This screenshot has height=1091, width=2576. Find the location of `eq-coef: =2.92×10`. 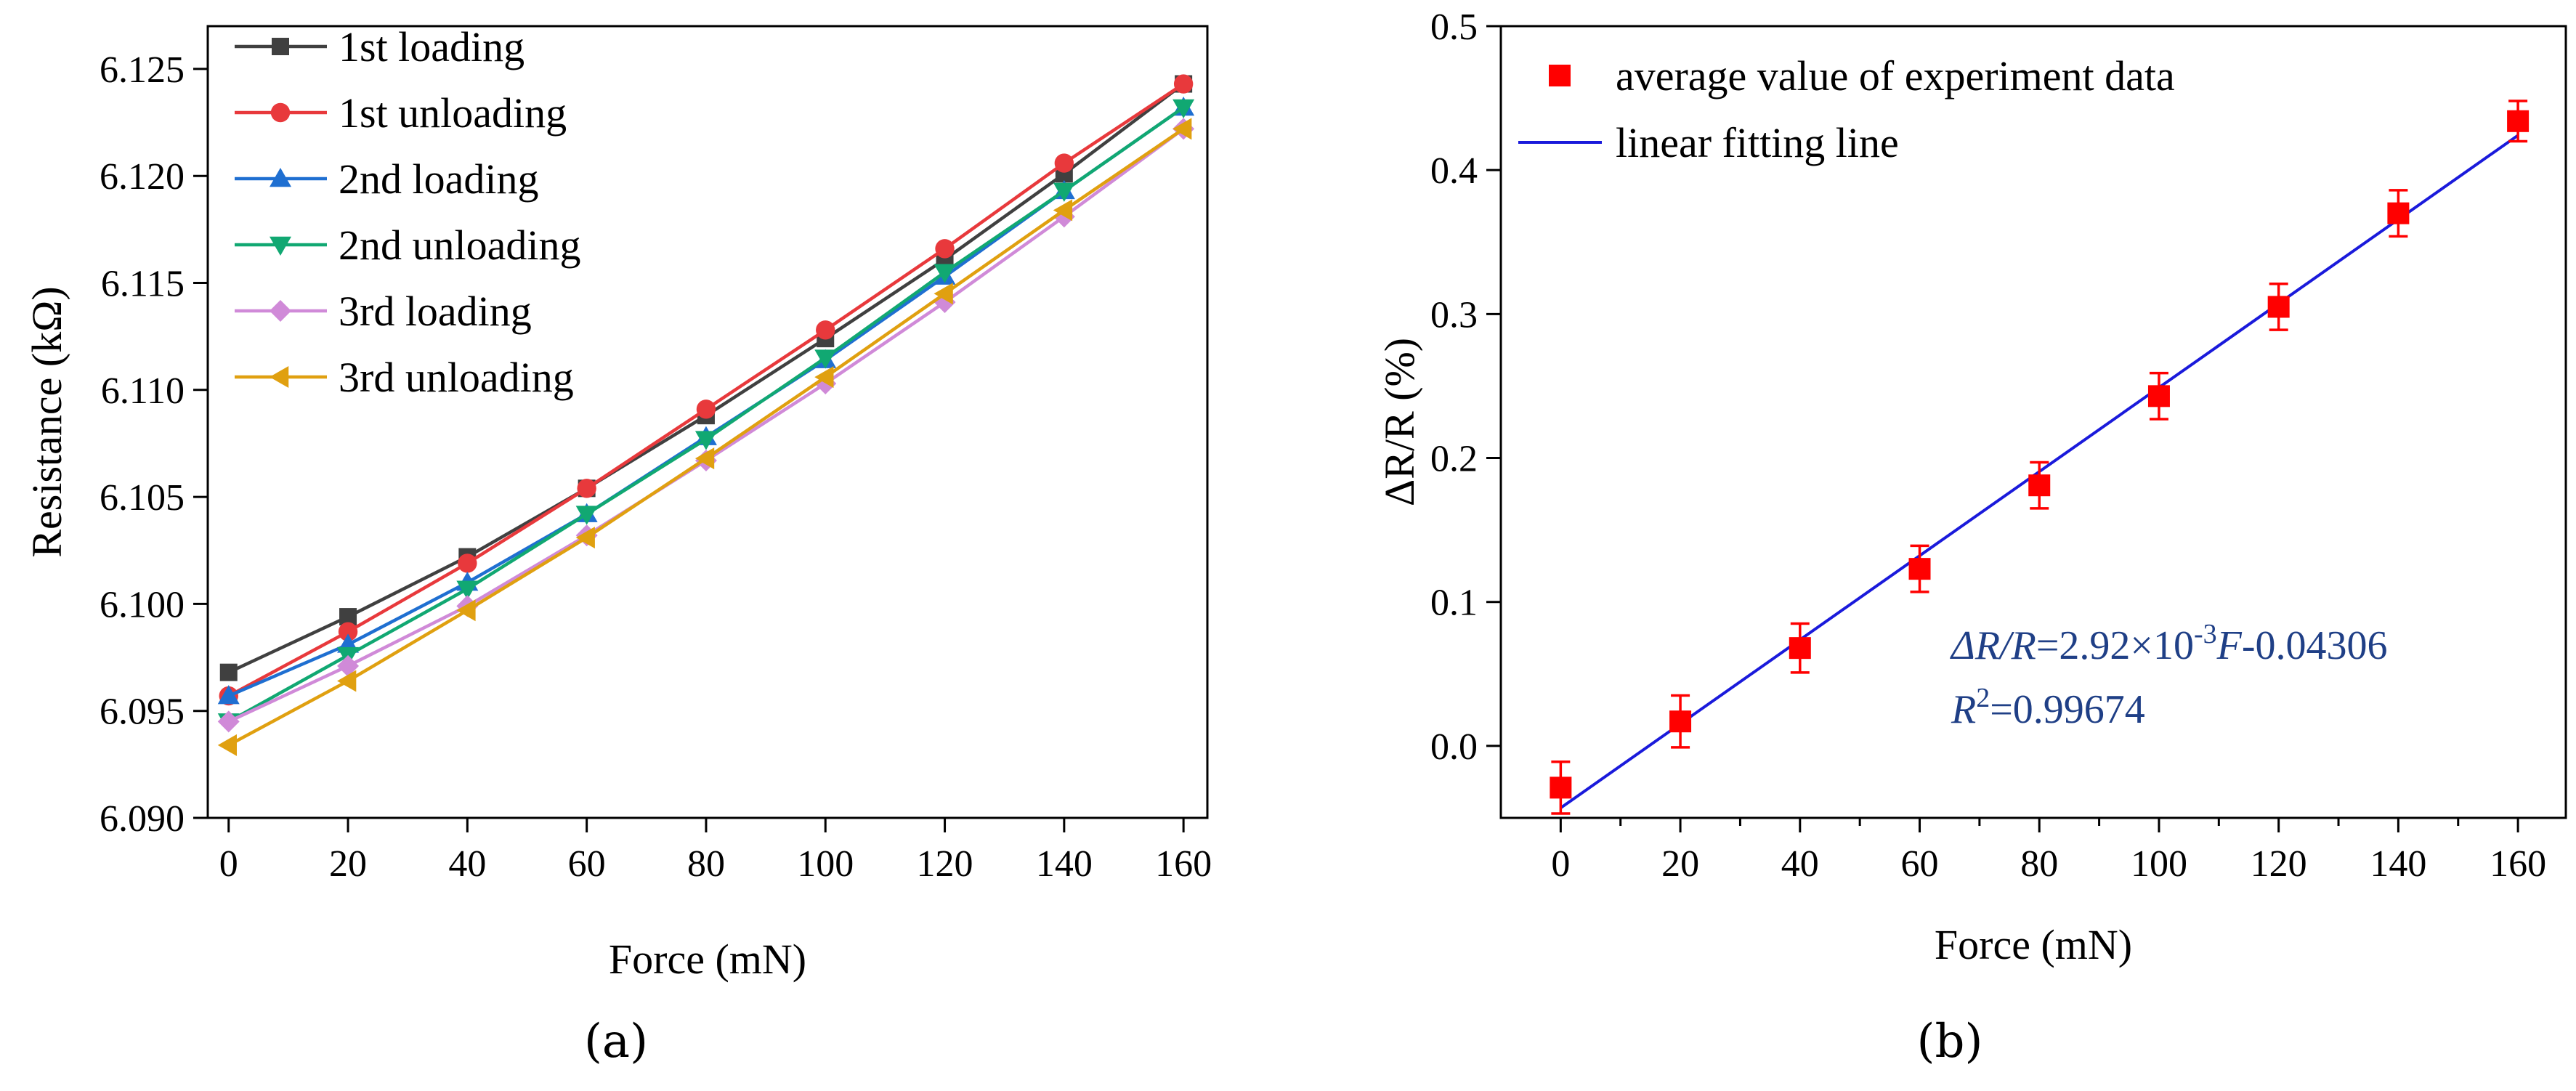

eq-coef: =2.92×10 is located at coordinates (2115, 646).